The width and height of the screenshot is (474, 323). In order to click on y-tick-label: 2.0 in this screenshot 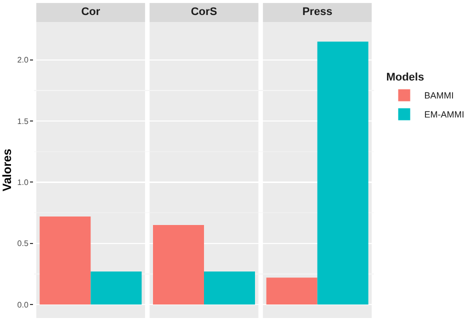, I will do `click(23, 60)`.